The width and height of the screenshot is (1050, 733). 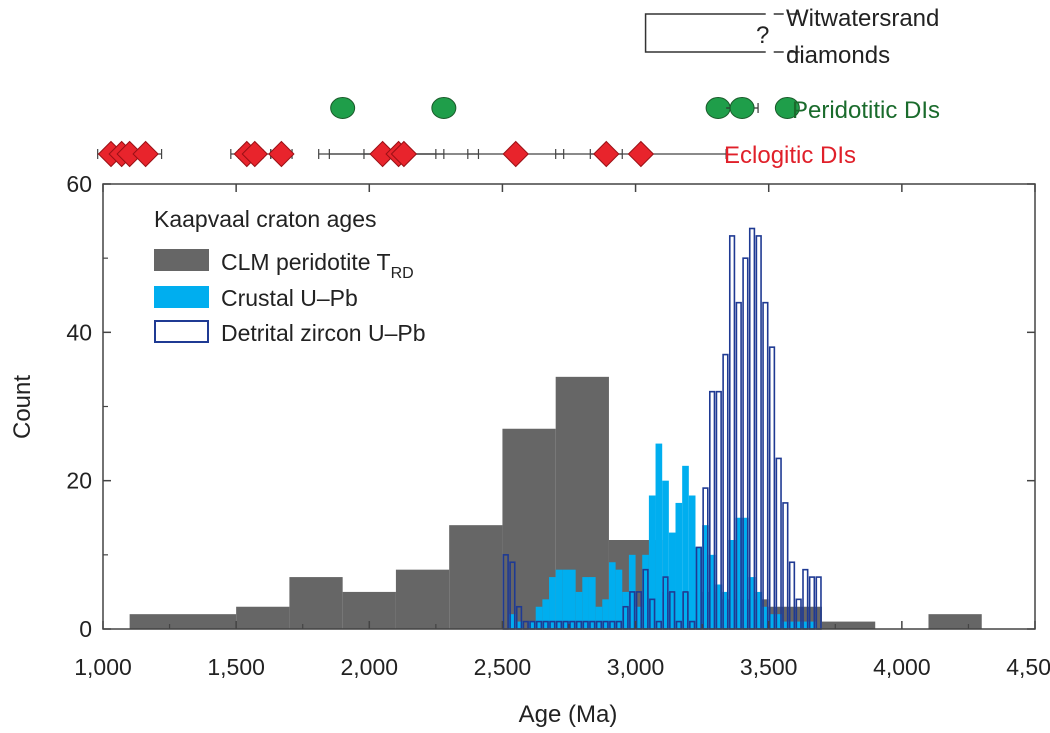 I want to click on witwatersrand-bracket-line, so click(x=705, y=33).